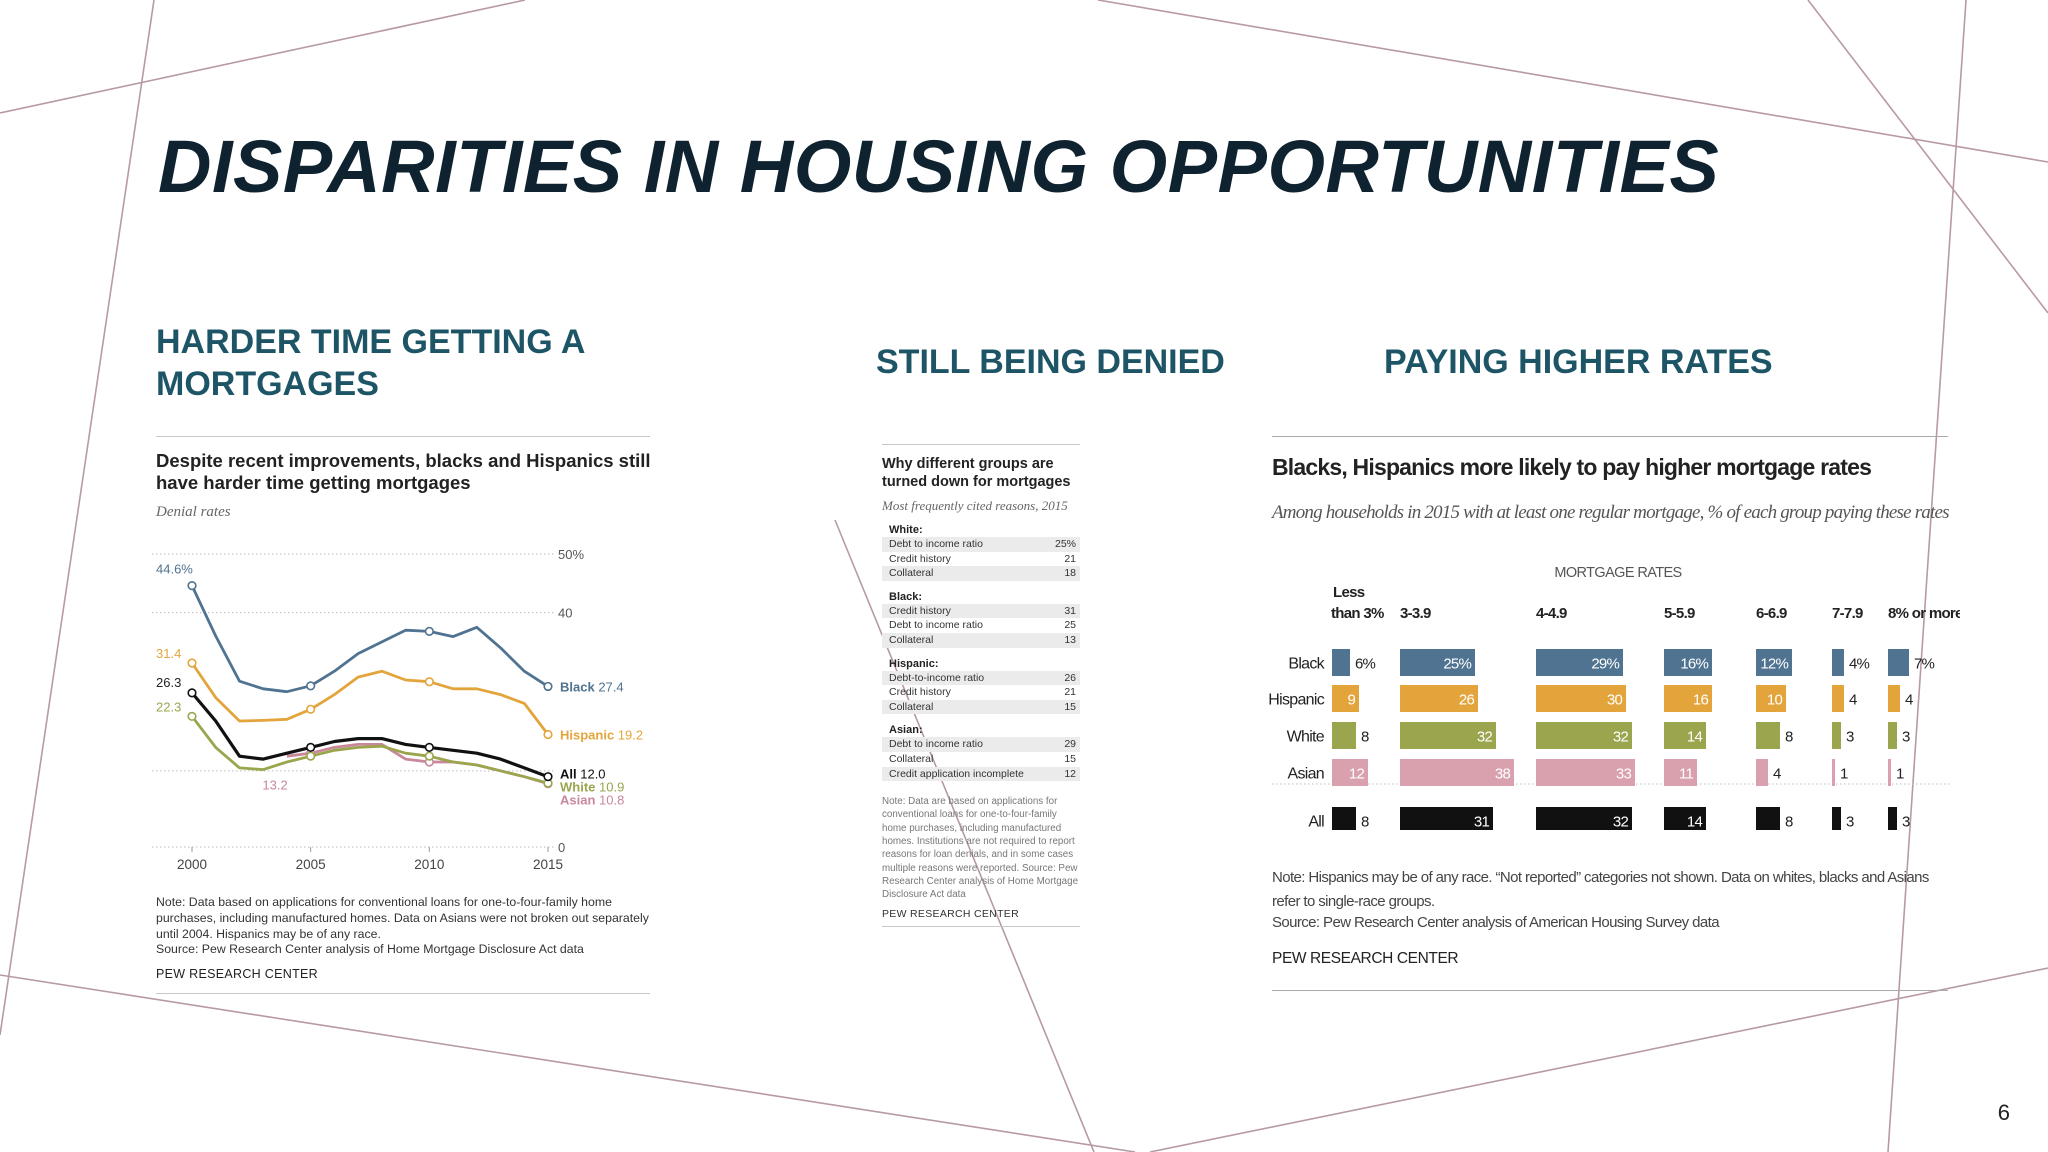 The width and height of the screenshot is (2048, 1152). Describe the element at coordinates (981, 759) in the screenshot. I see `reason-row: Collateral 15` at that location.